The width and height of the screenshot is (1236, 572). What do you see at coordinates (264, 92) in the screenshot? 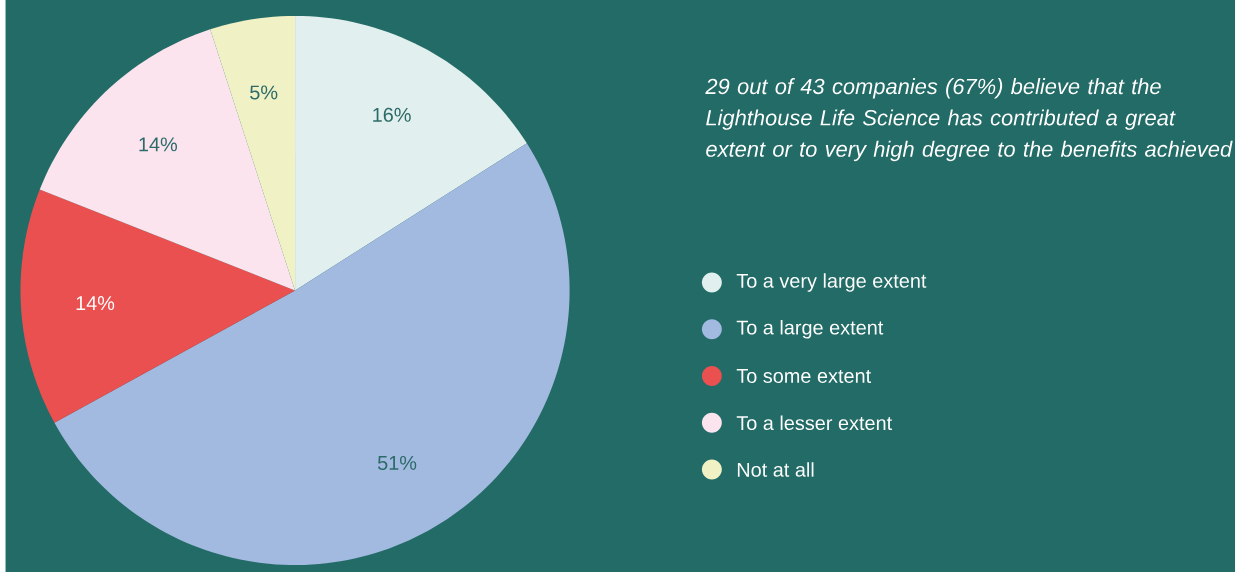
I see `data-label: 5%` at bounding box center [264, 92].